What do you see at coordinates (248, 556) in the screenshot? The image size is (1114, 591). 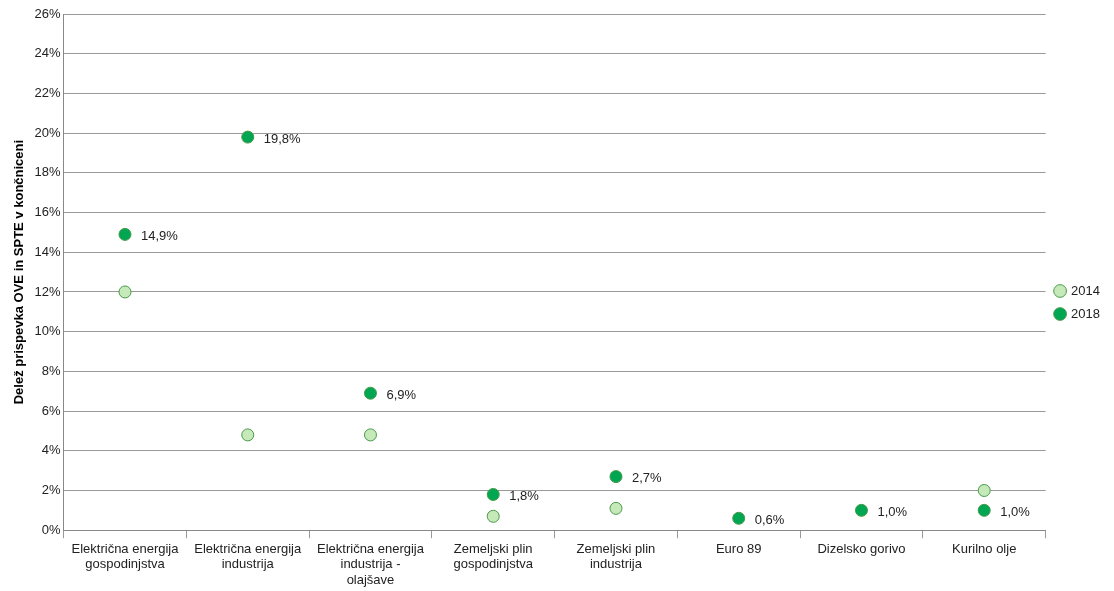 I see `x-tick-label: Električna energija industrija` at bounding box center [248, 556].